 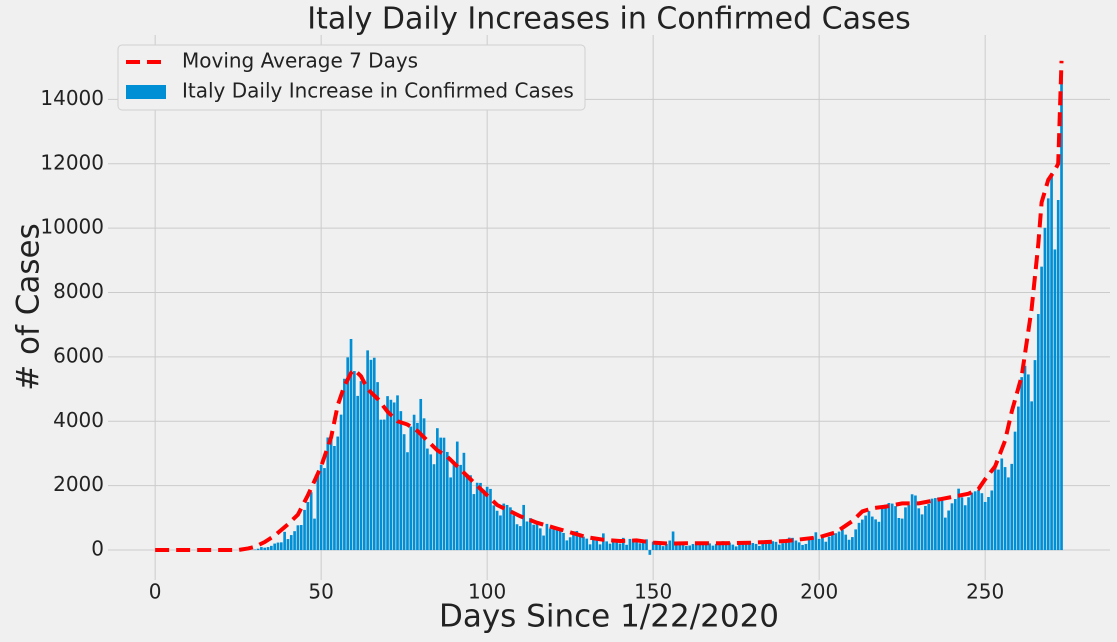 I want to click on x-tick-label: 50, so click(x=320, y=592).